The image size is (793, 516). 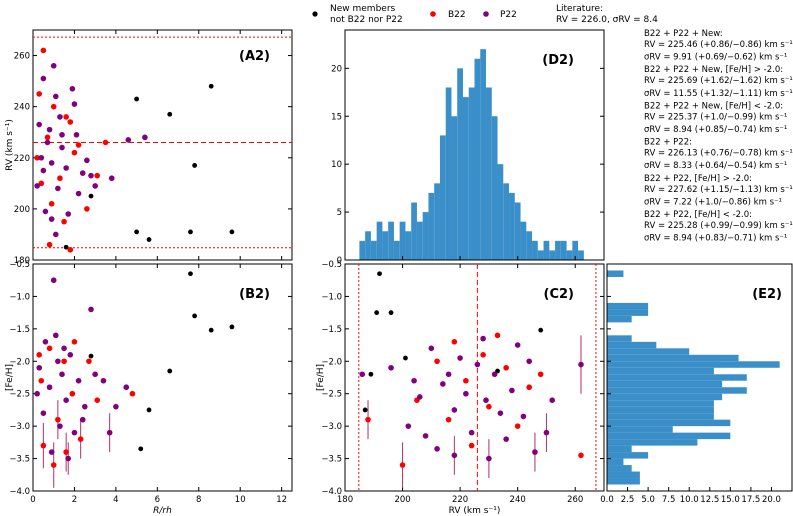 What do you see at coordinates (240, 500) in the screenshot?
I see `b2-xtick-label: 10` at bounding box center [240, 500].